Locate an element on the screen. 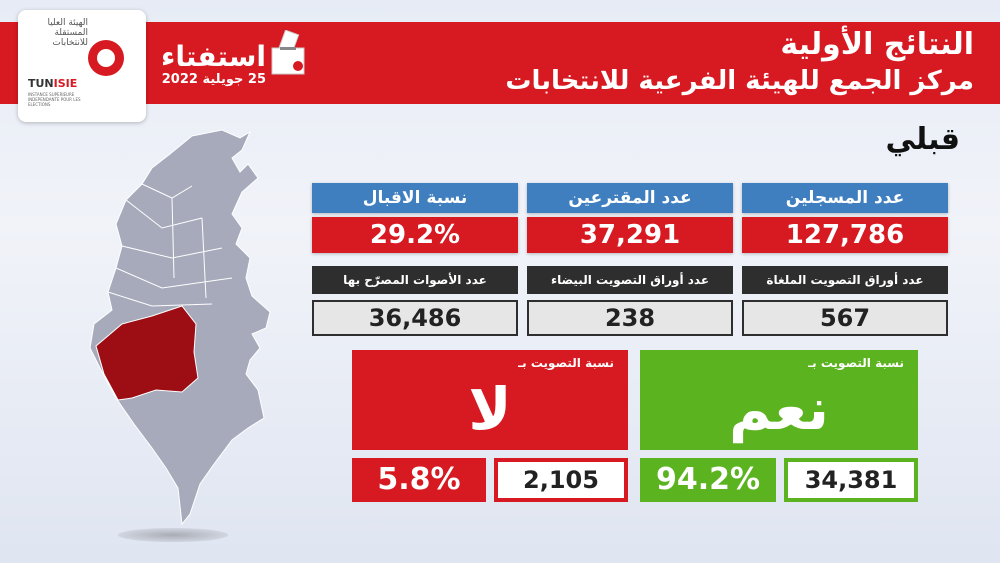 This screenshot has height=563, width=1000. isie-logo-suffix: ISIE is located at coordinates (65, 83).